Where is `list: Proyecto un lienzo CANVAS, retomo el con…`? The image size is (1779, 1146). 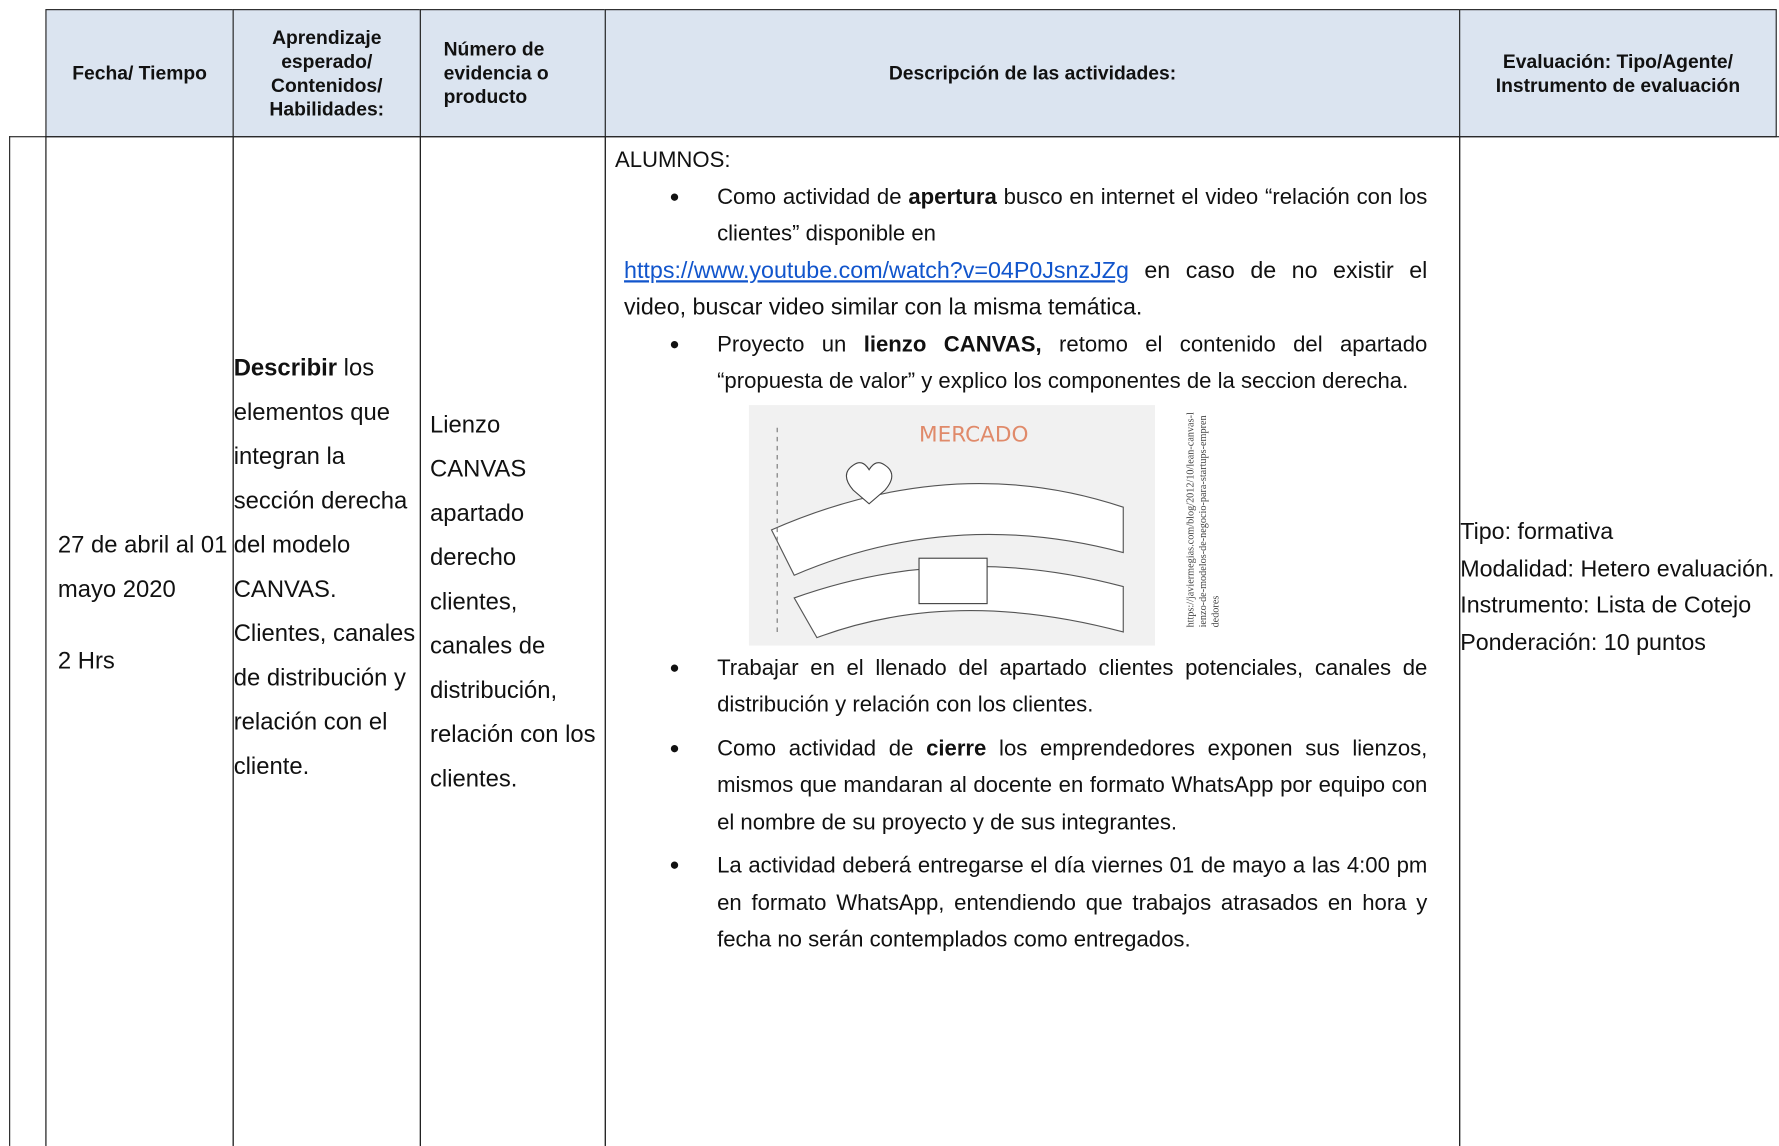 list: Proyecto un lienzo CANVAS, retomo el con… is located at coordinates (1021, 363).